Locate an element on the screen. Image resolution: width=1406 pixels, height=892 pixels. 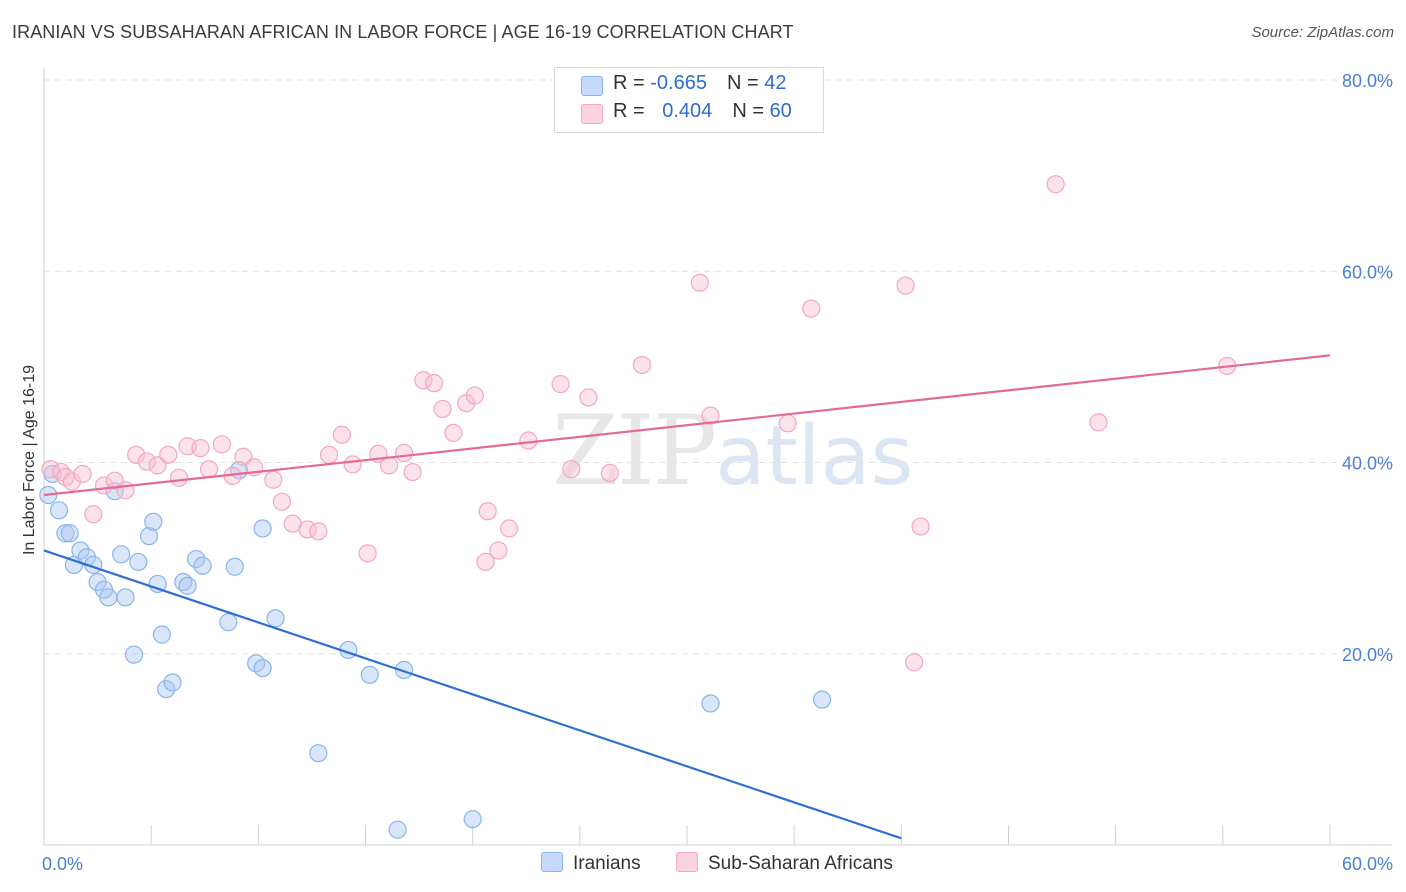
legend-r-value-iranians: -0.665 is located at coordinates (678, 83).